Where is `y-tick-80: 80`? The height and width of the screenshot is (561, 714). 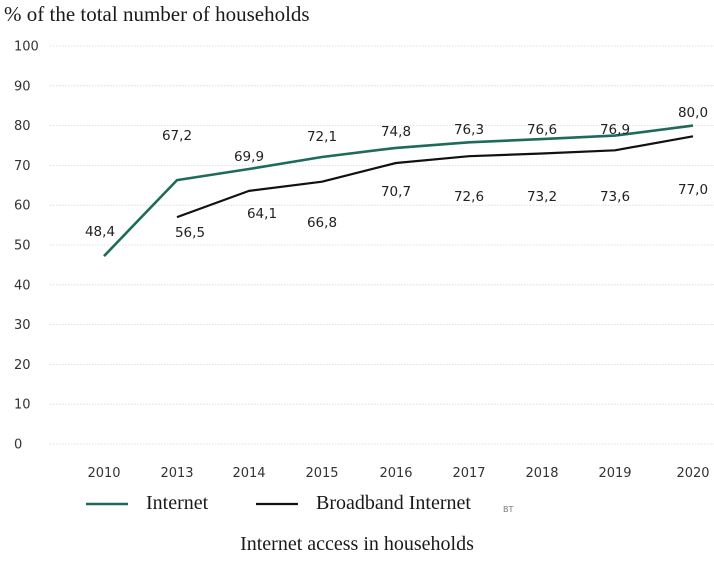 y-tick-80: 80 is located at coordinates (22, 126).